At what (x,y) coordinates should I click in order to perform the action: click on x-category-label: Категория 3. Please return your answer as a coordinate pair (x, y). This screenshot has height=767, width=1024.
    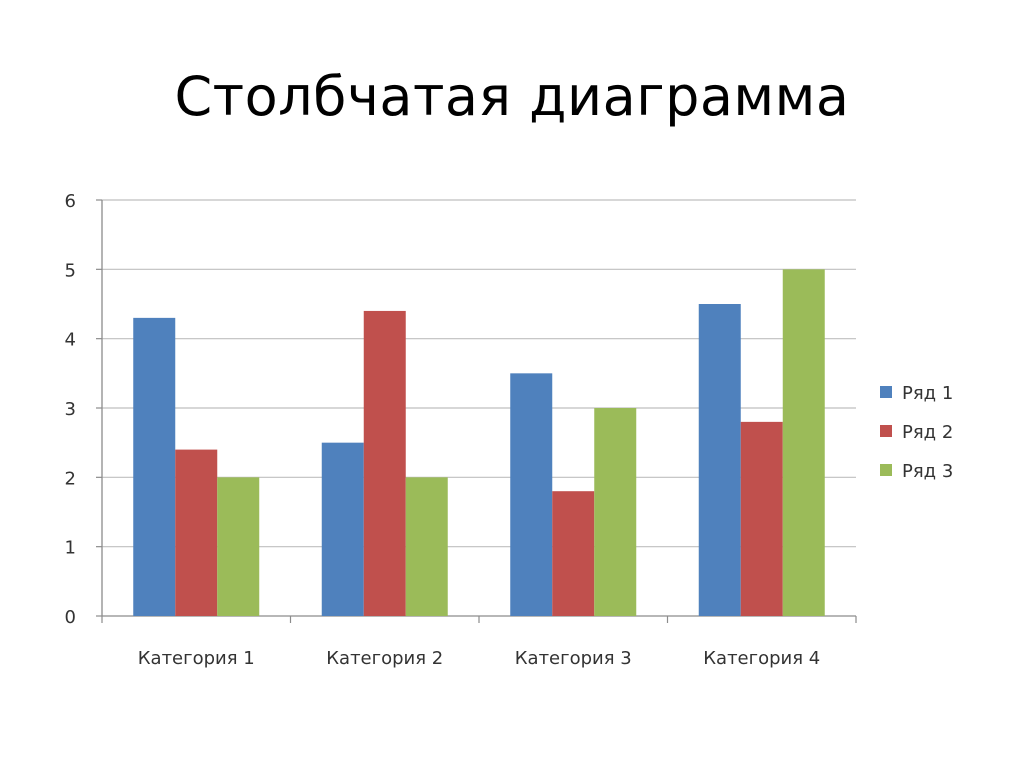
    Looking at the image, I should click on (573, 658).